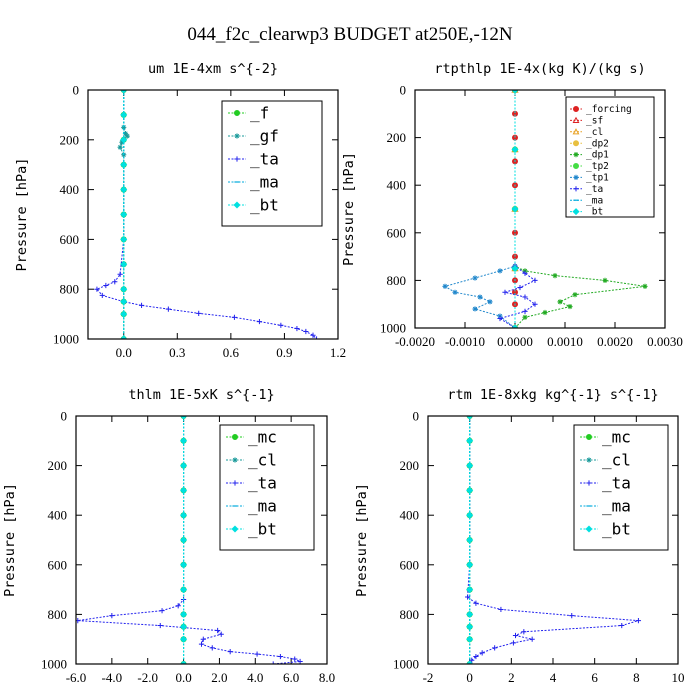  Describe the element at coordinates (552, 395) in the screenshot. I see `panel-title: rtm 1E-8xkg kg^{-1} s^{-1}` at that location.